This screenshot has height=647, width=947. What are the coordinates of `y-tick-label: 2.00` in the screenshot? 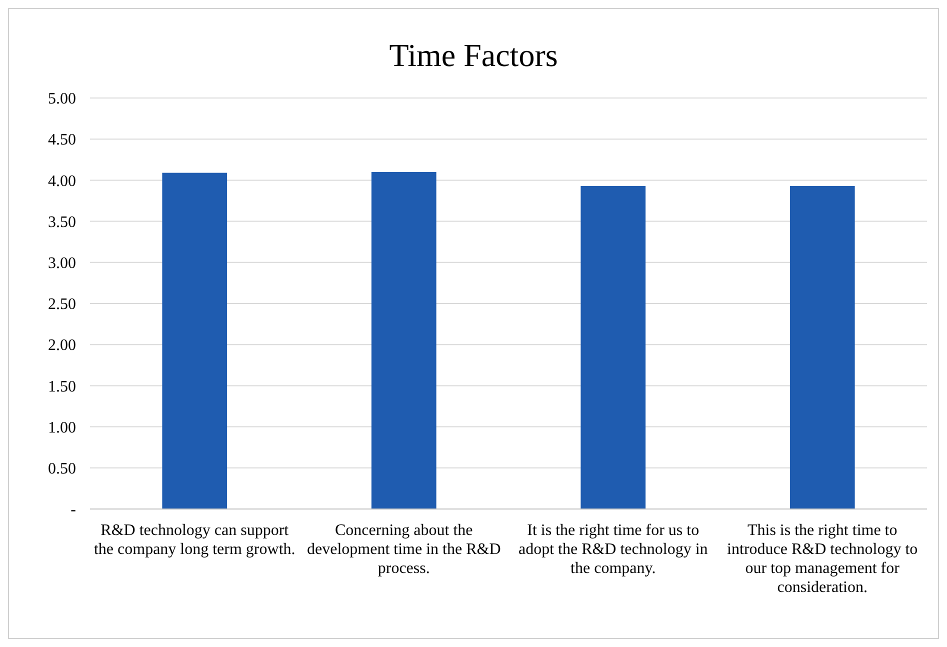 It's located at (62, 345).